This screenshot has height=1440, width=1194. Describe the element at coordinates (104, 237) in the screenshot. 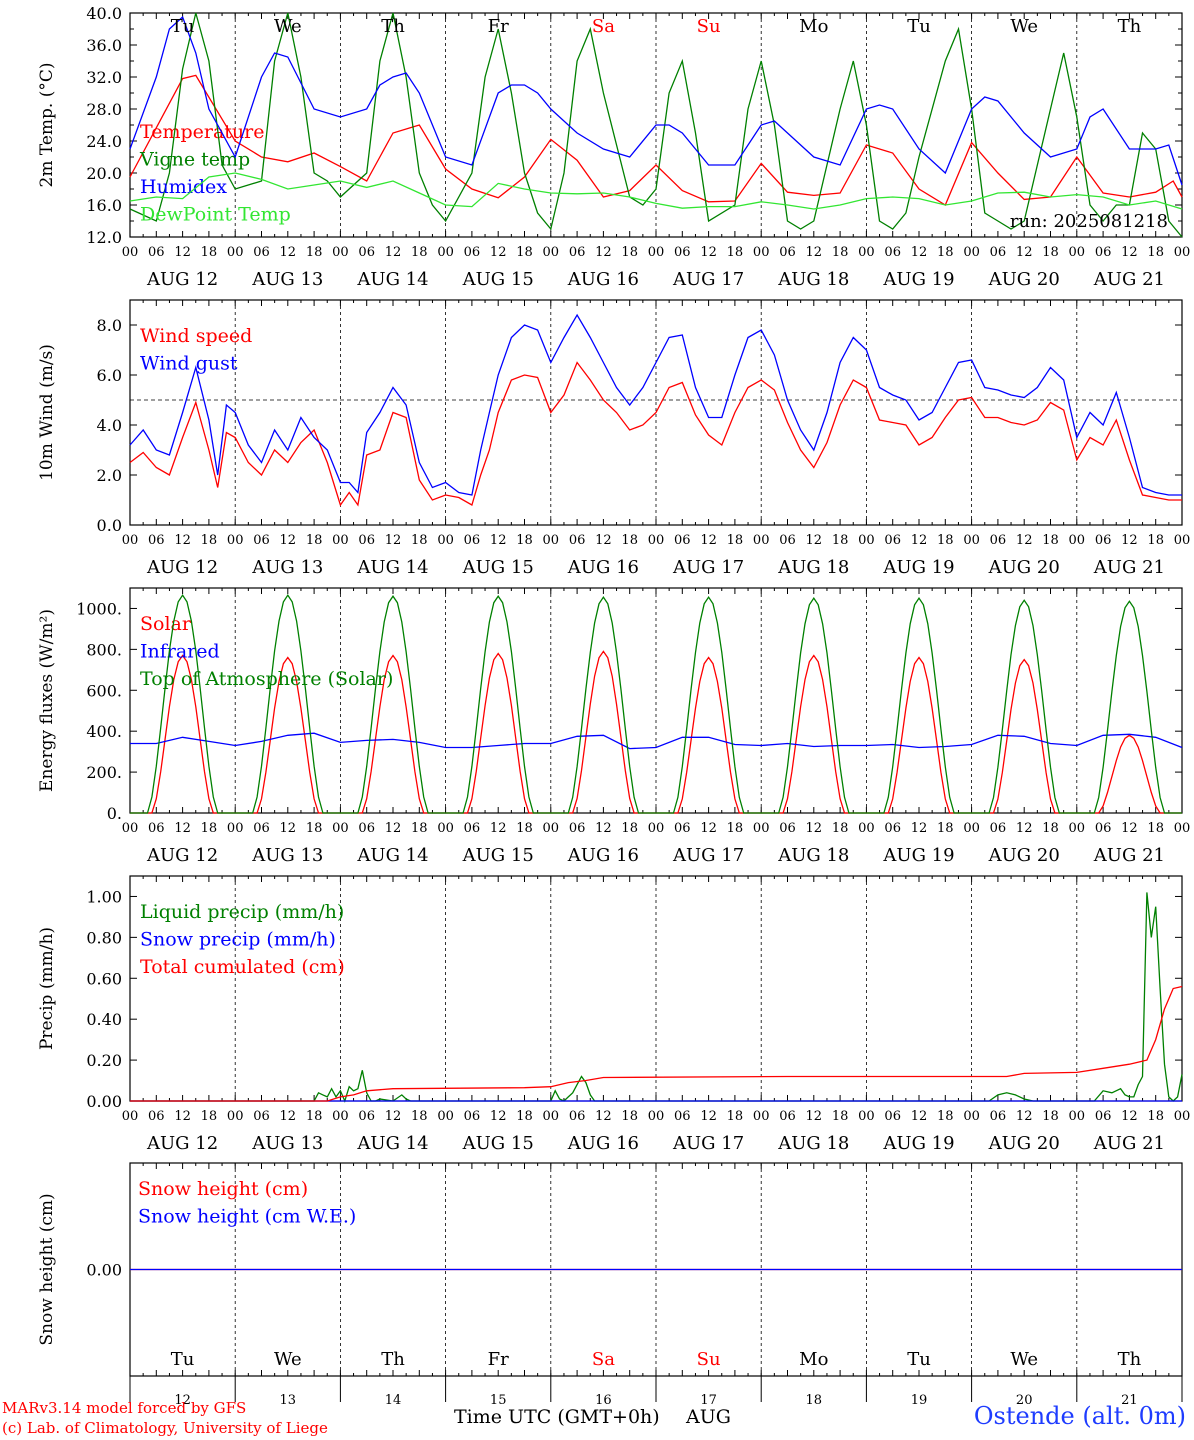

I see `y-tick-label: 12.0` at that location.